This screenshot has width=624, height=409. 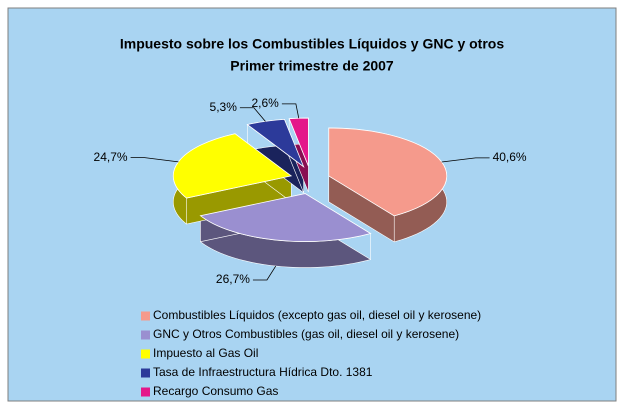 What do you see at coordinates (205, 353) in the screenshot?
I see `legend-label: Impuesto al Gas Oil` at bounding box center [205, 353].